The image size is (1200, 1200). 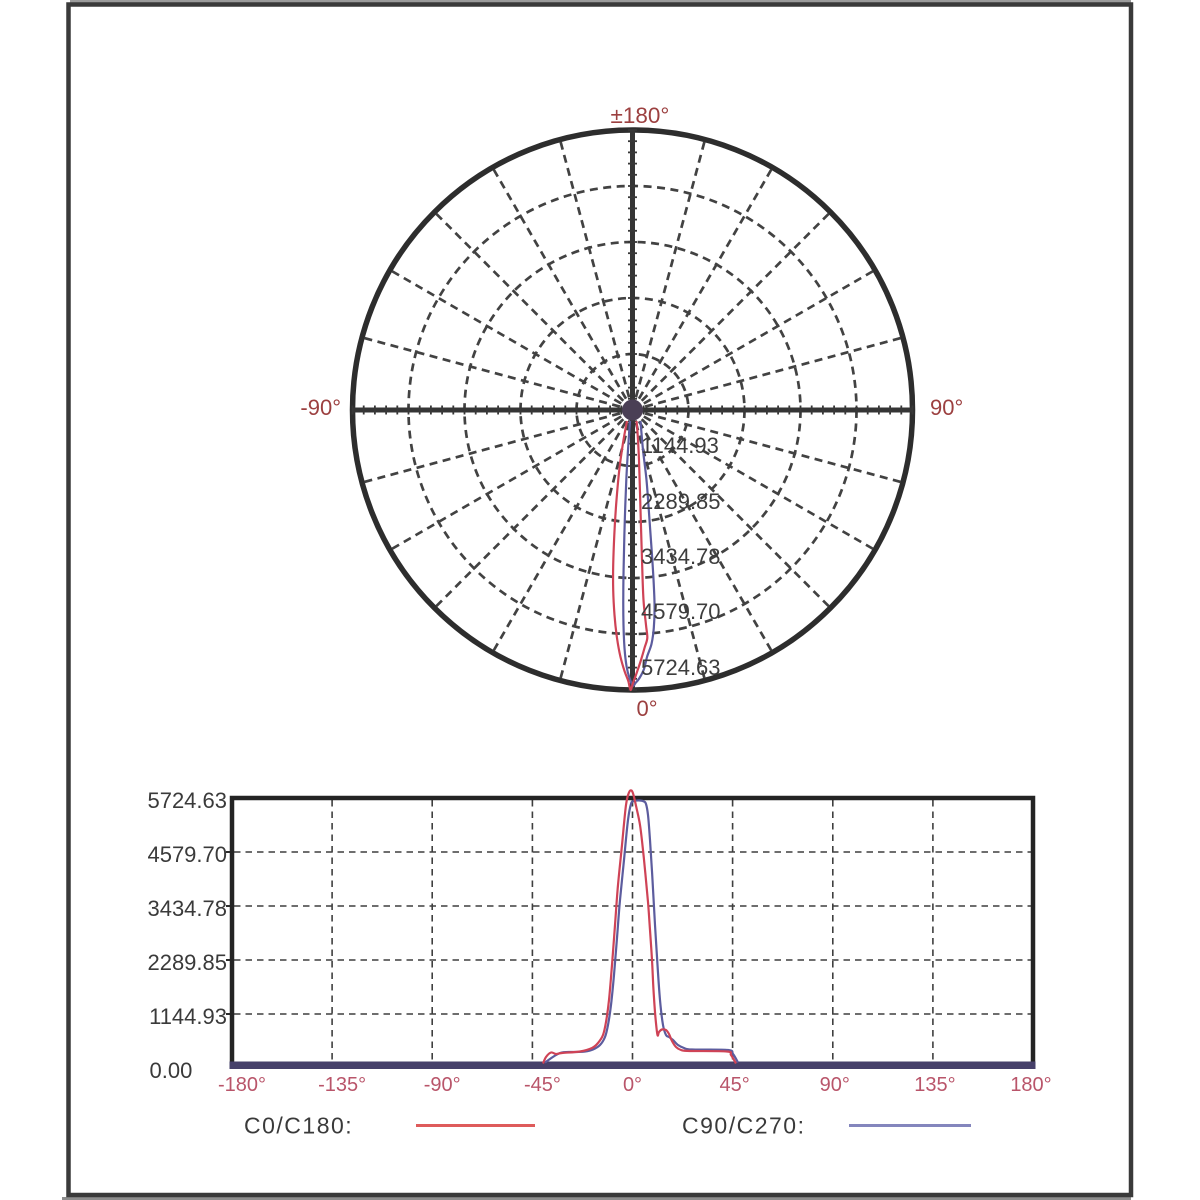 What do you see at coordinates (734, 1085) in the screenshot?
I see `svg-text: 45°` at bounding box center [734, 1085].